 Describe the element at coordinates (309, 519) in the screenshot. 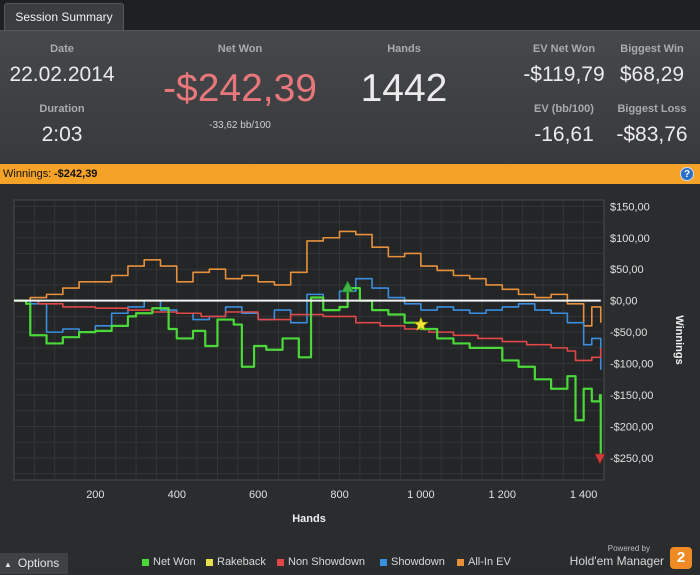

I see `x-axis-title: Hands` at that location.